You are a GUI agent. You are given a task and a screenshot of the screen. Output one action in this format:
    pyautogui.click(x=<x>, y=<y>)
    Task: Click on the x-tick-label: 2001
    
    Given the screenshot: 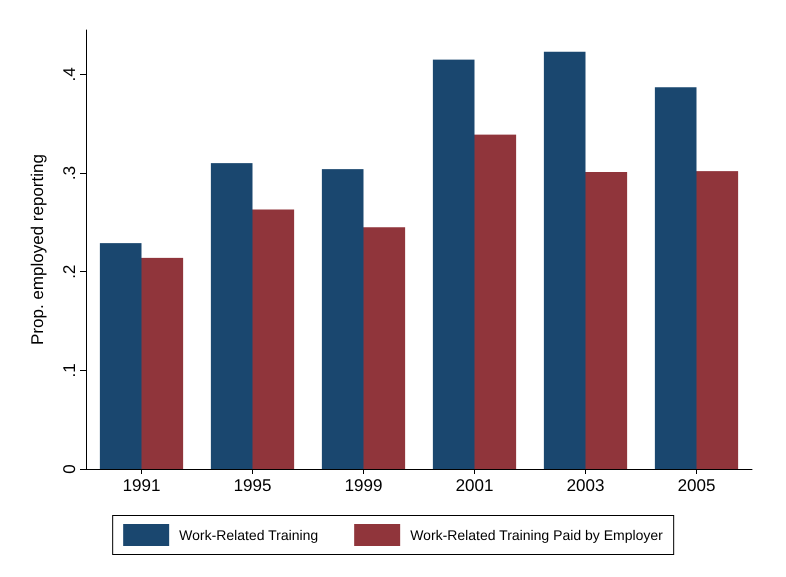 What is the action you would take?
    pyautogui.click(x=475, y=485)
    